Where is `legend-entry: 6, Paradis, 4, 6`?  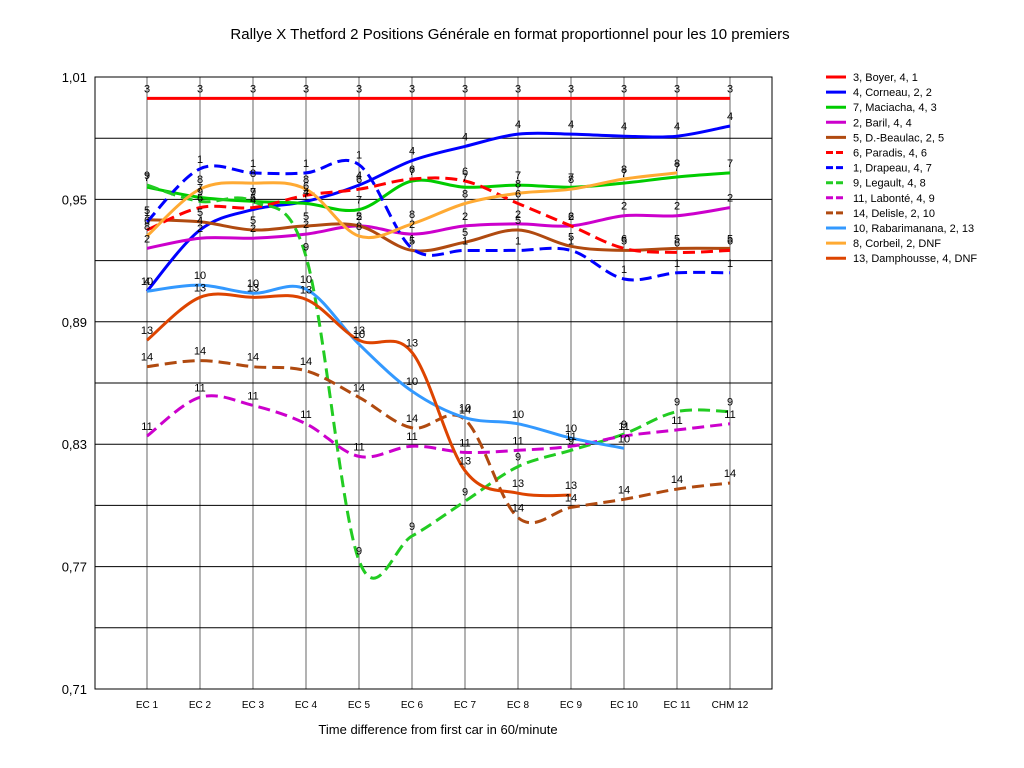
legend-entry: 6, Paradis, 4, 6 is located at coordinates (890, 154).